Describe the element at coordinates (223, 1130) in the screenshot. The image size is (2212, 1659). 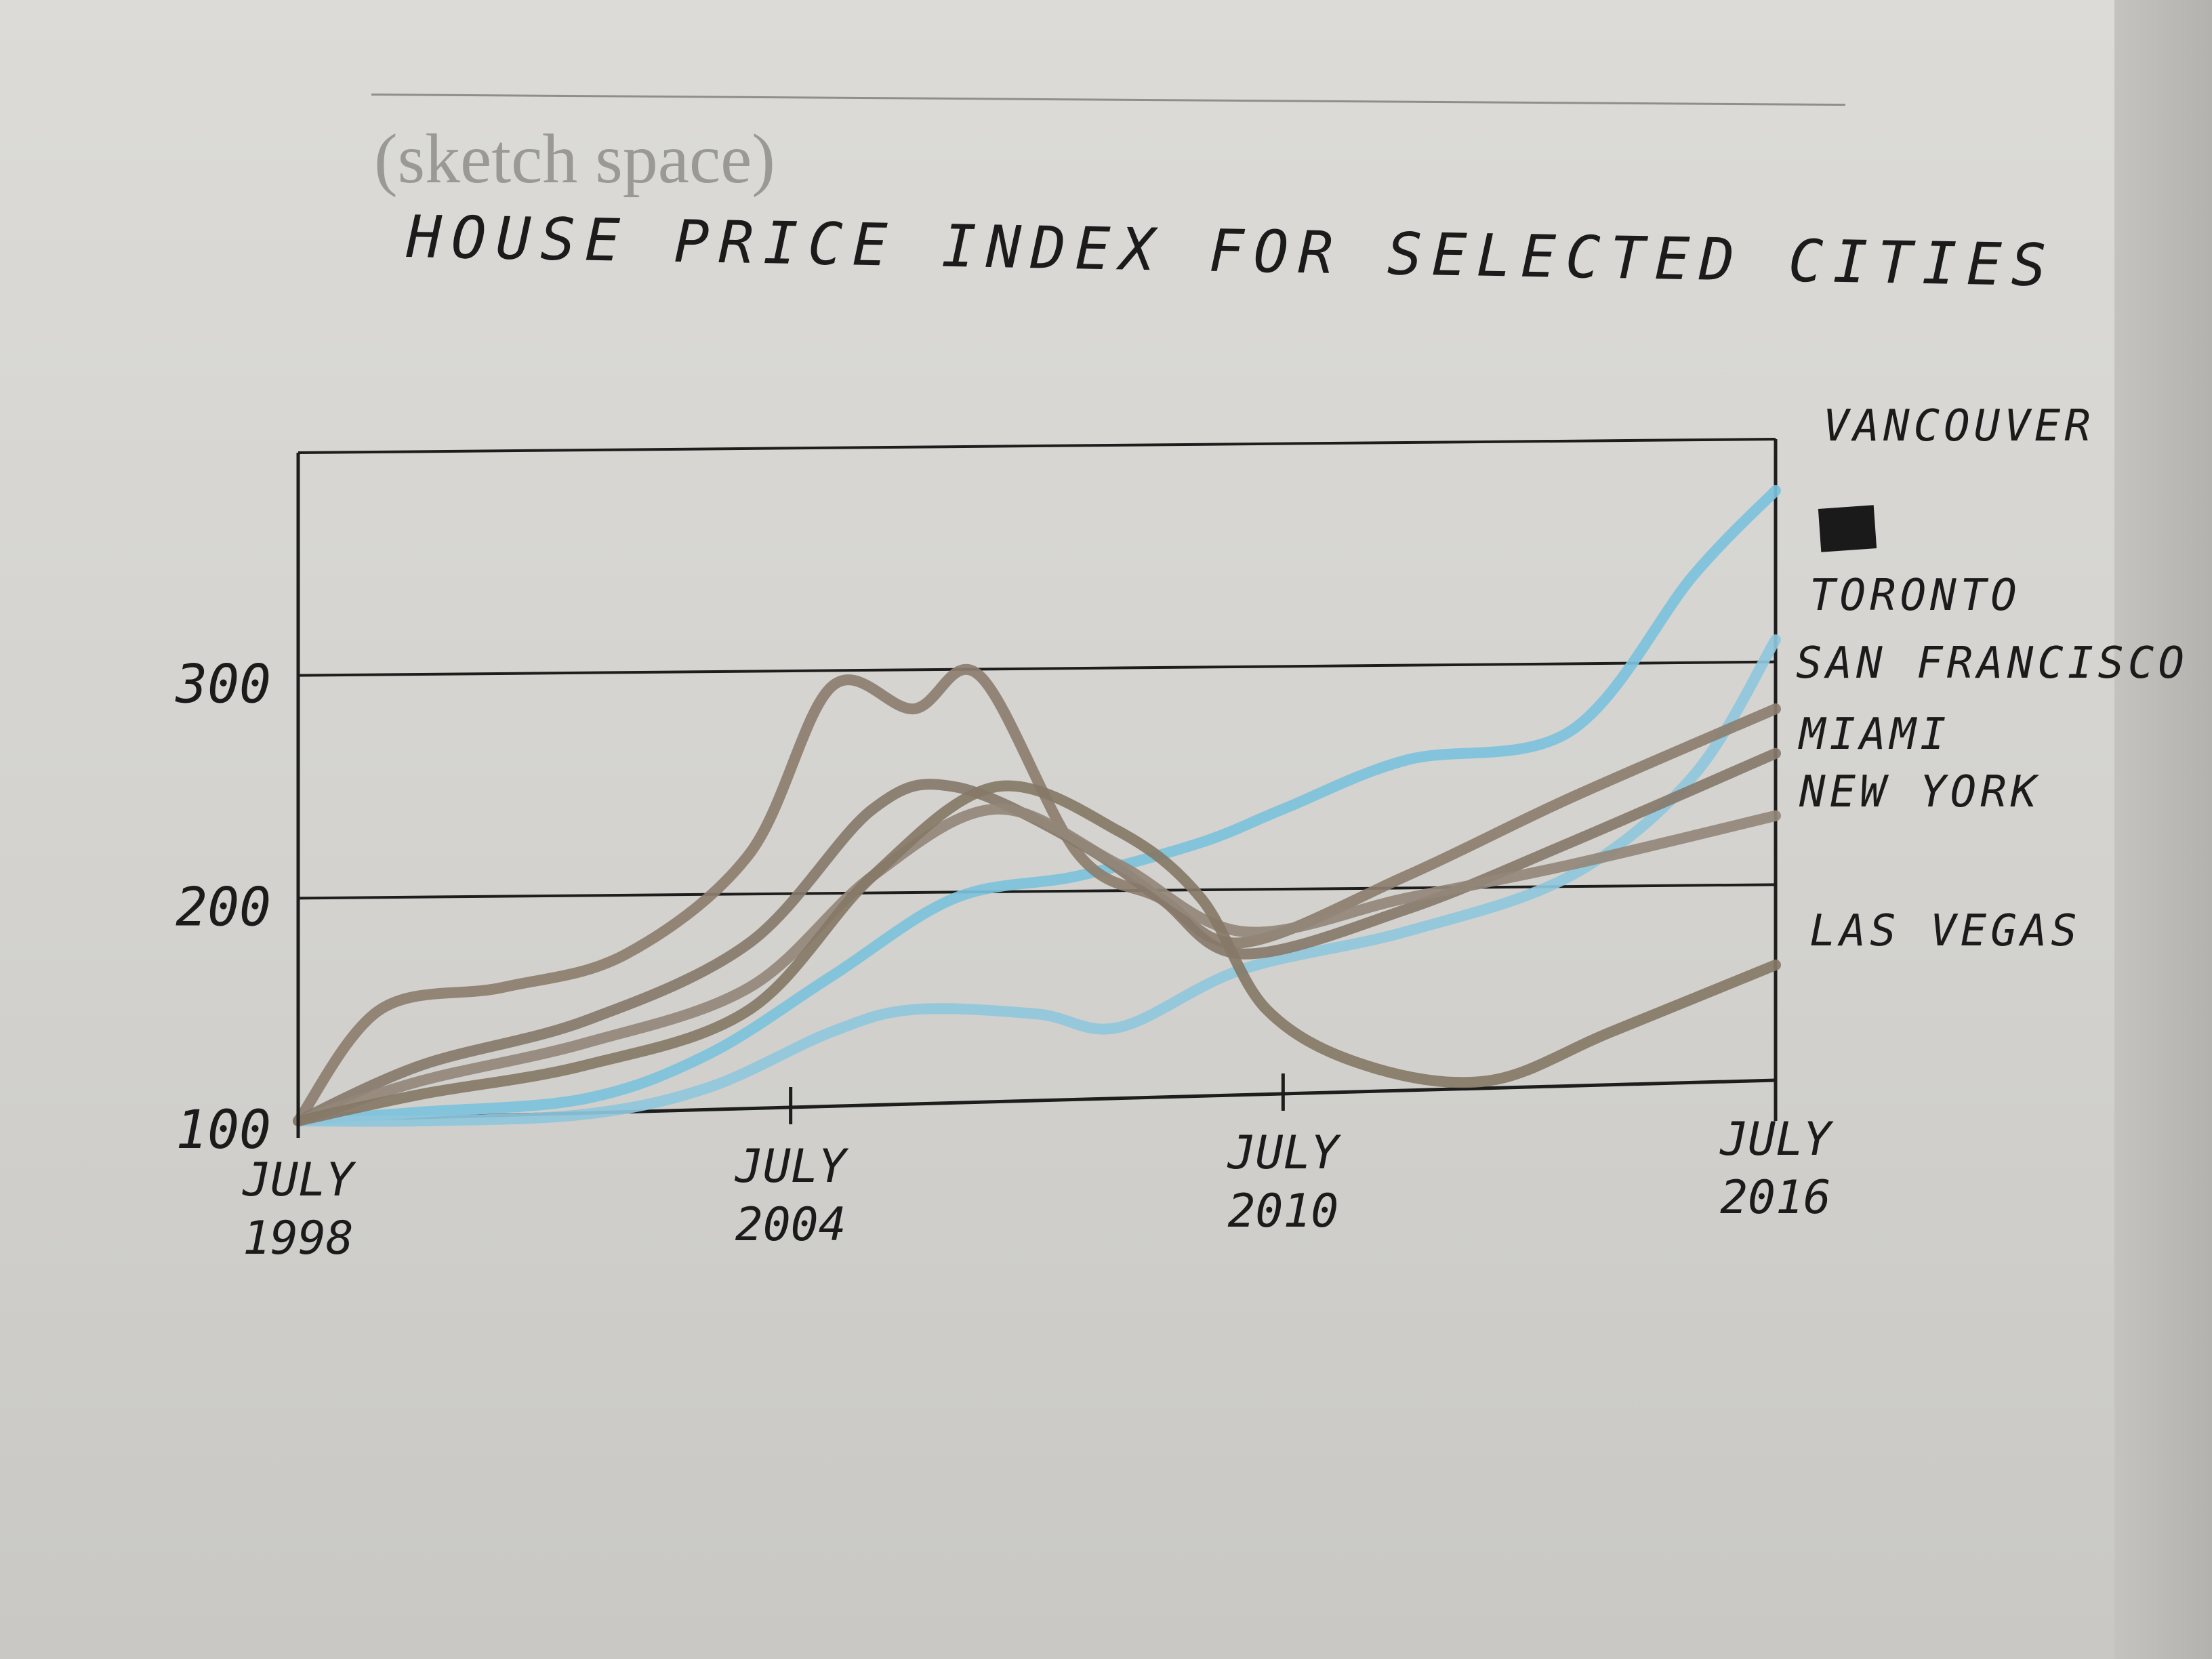
I see `y-tick-label: 100` at that location.